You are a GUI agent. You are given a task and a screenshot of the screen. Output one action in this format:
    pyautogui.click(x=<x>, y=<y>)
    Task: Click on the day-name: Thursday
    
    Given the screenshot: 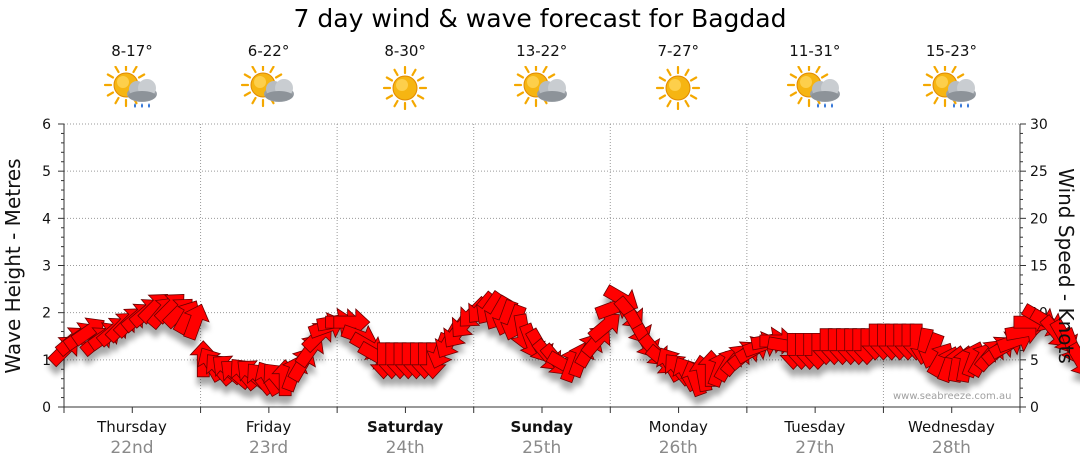 What is the action you would take?
    pyautogui.click(x=132, y=427)
    